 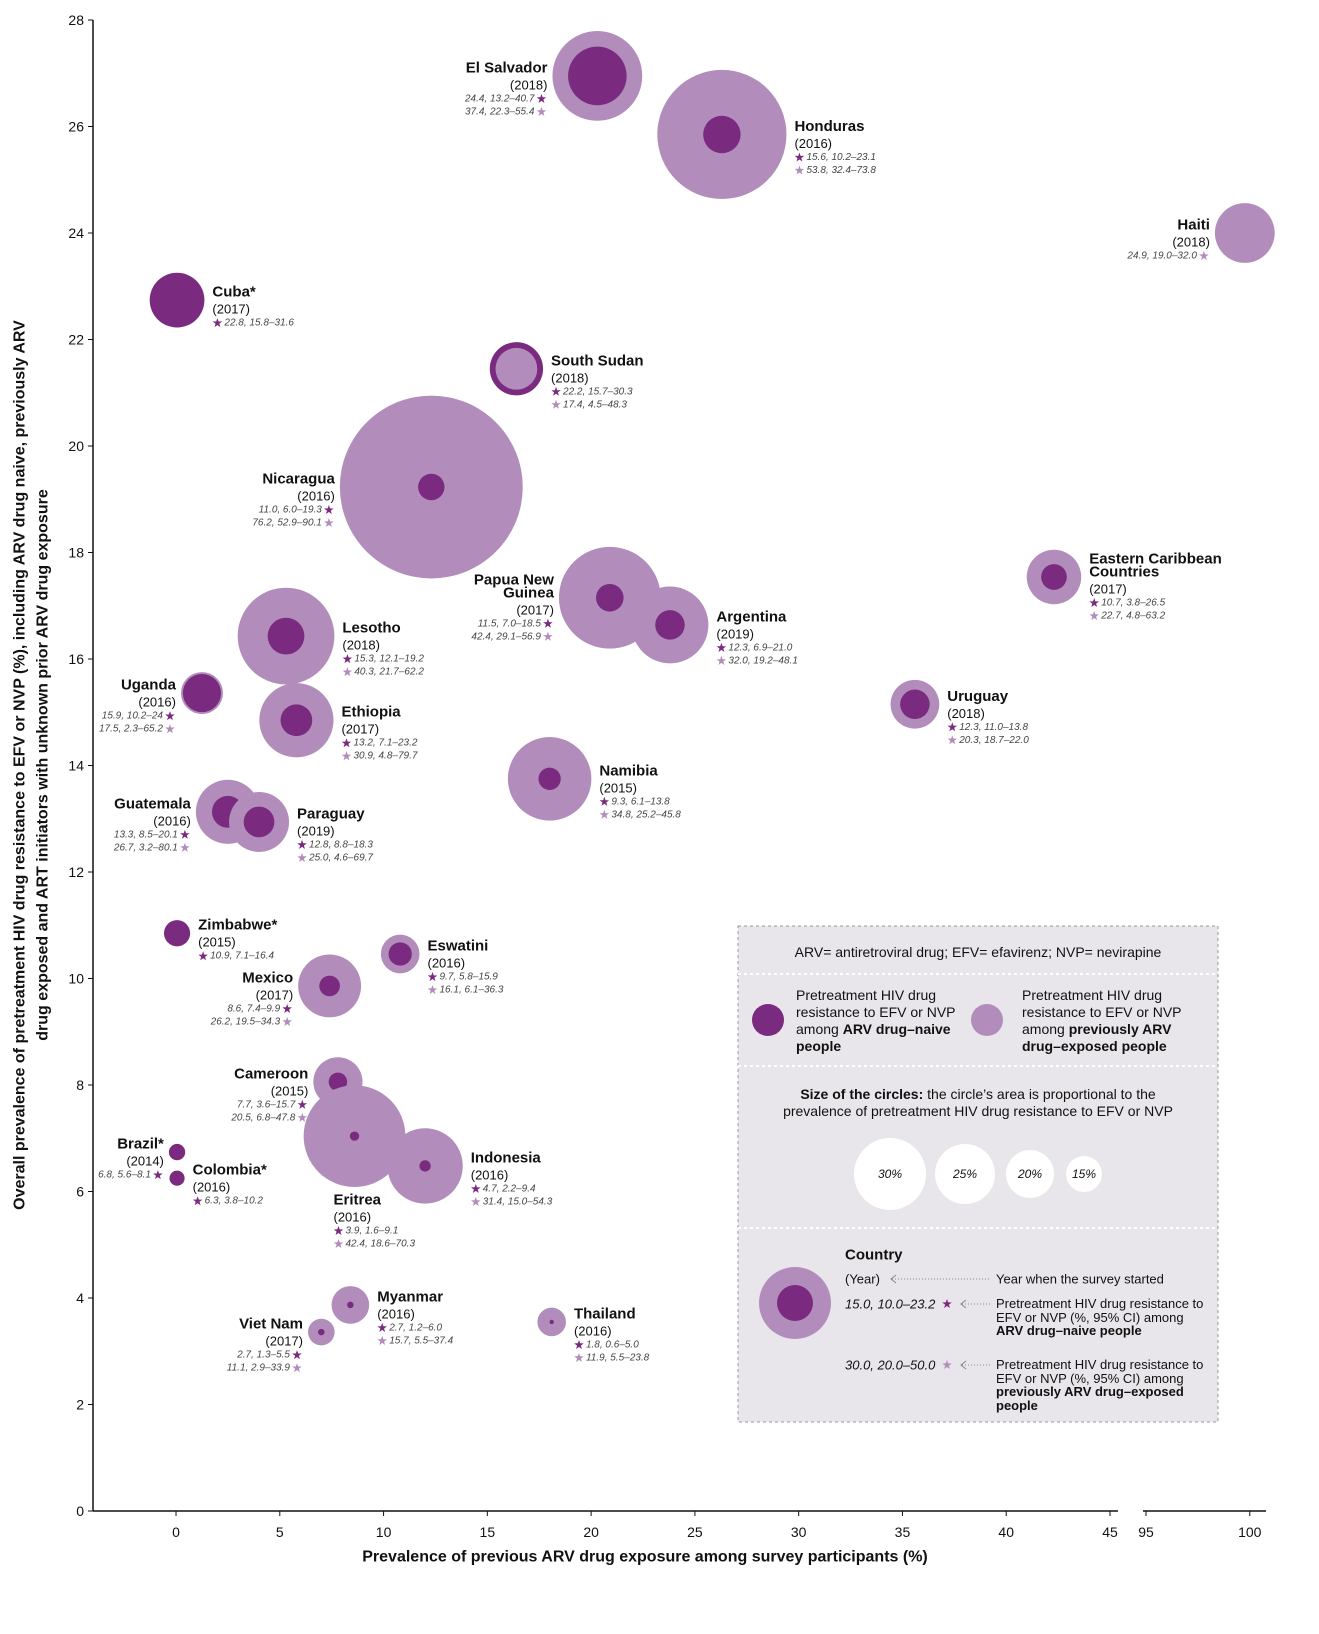 I want to click on naive-label: 9.7, 5.8–15.9, so click(x=468, y=977).